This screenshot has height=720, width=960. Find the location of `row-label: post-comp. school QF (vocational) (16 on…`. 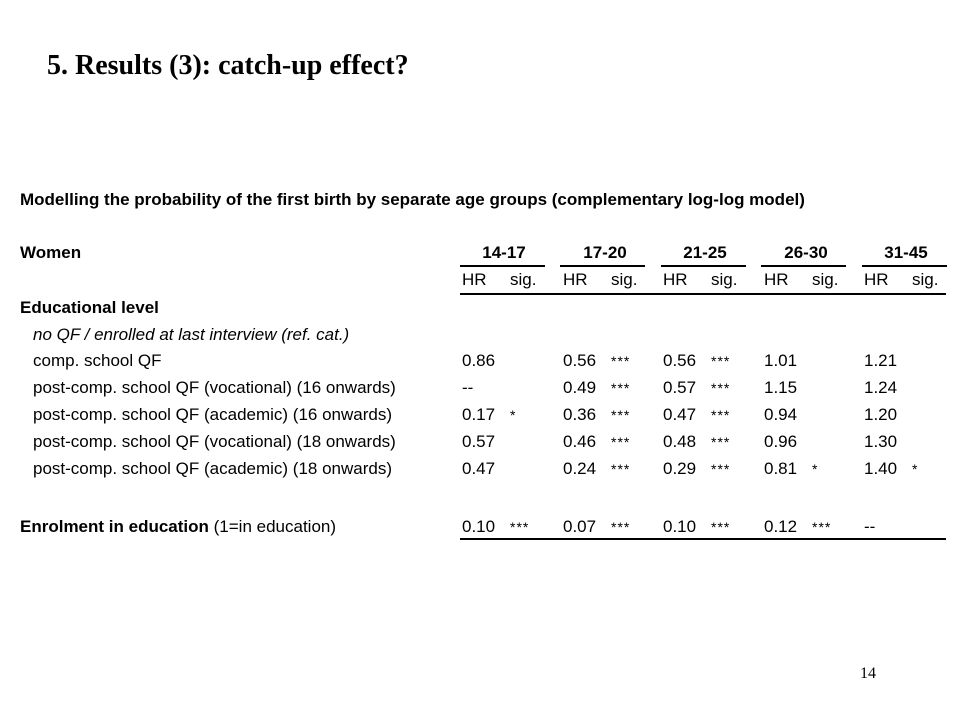

row-label: post-comp. school QF (vocational) (16 on… is located at coordinates (214, 387).